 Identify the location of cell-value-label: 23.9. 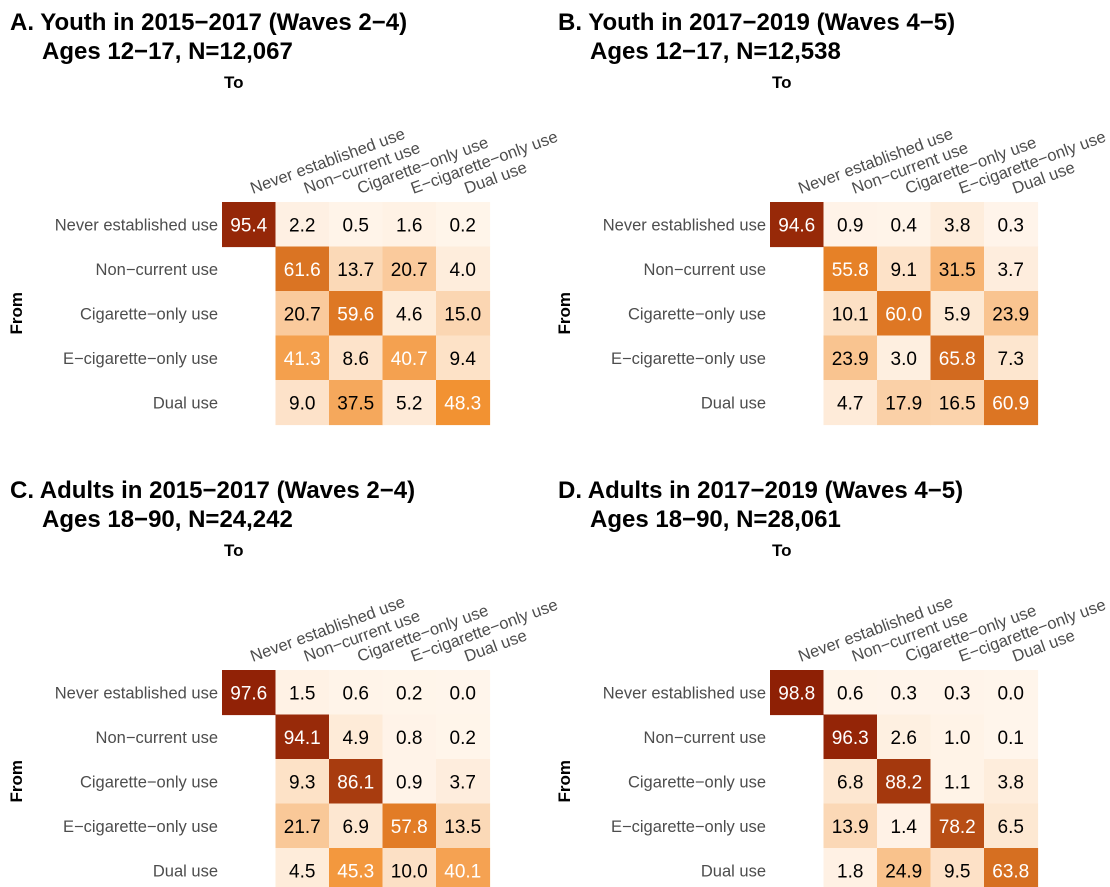
(1010, 314).